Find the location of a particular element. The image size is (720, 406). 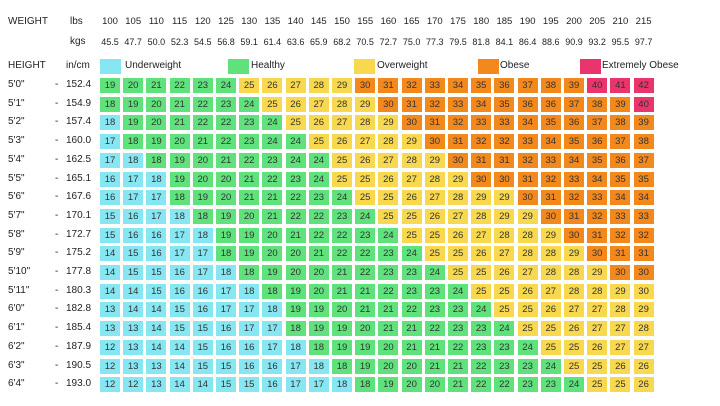

bmi-cell: 33 is located at coordinates (574, 179).